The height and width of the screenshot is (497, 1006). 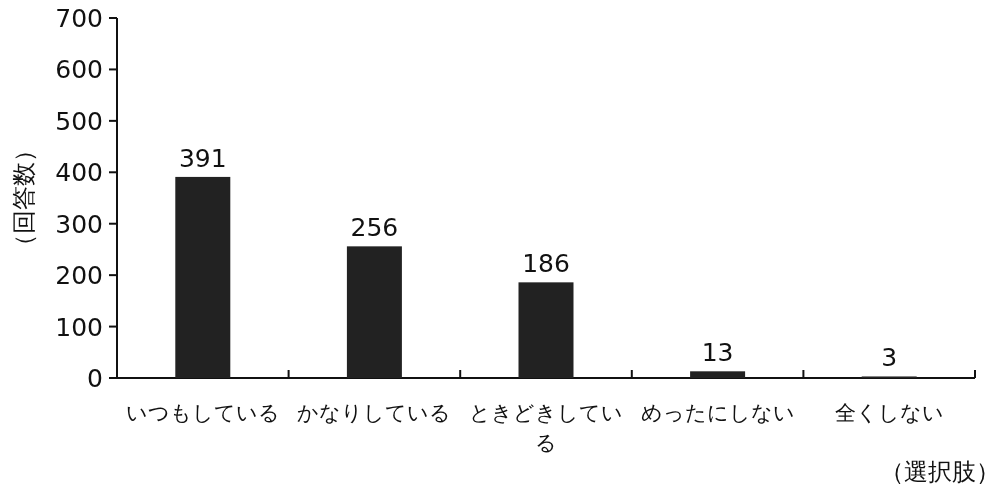 What do you see at coordinates (95, 378) in the screenshot?
I see `y-tick-label: 0` at bounding box center [95, 378].